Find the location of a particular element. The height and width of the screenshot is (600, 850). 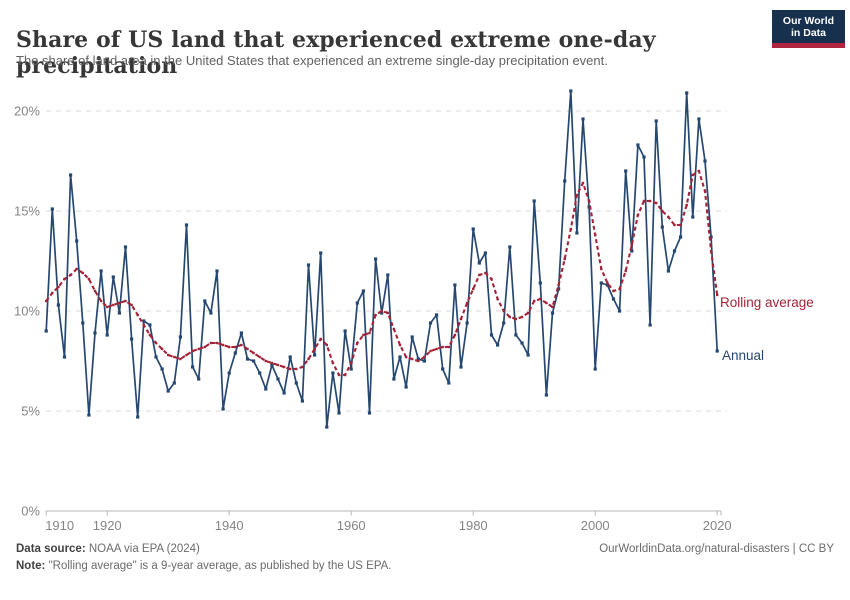

logo-line2: in Data is located at coordinates (808, 32).